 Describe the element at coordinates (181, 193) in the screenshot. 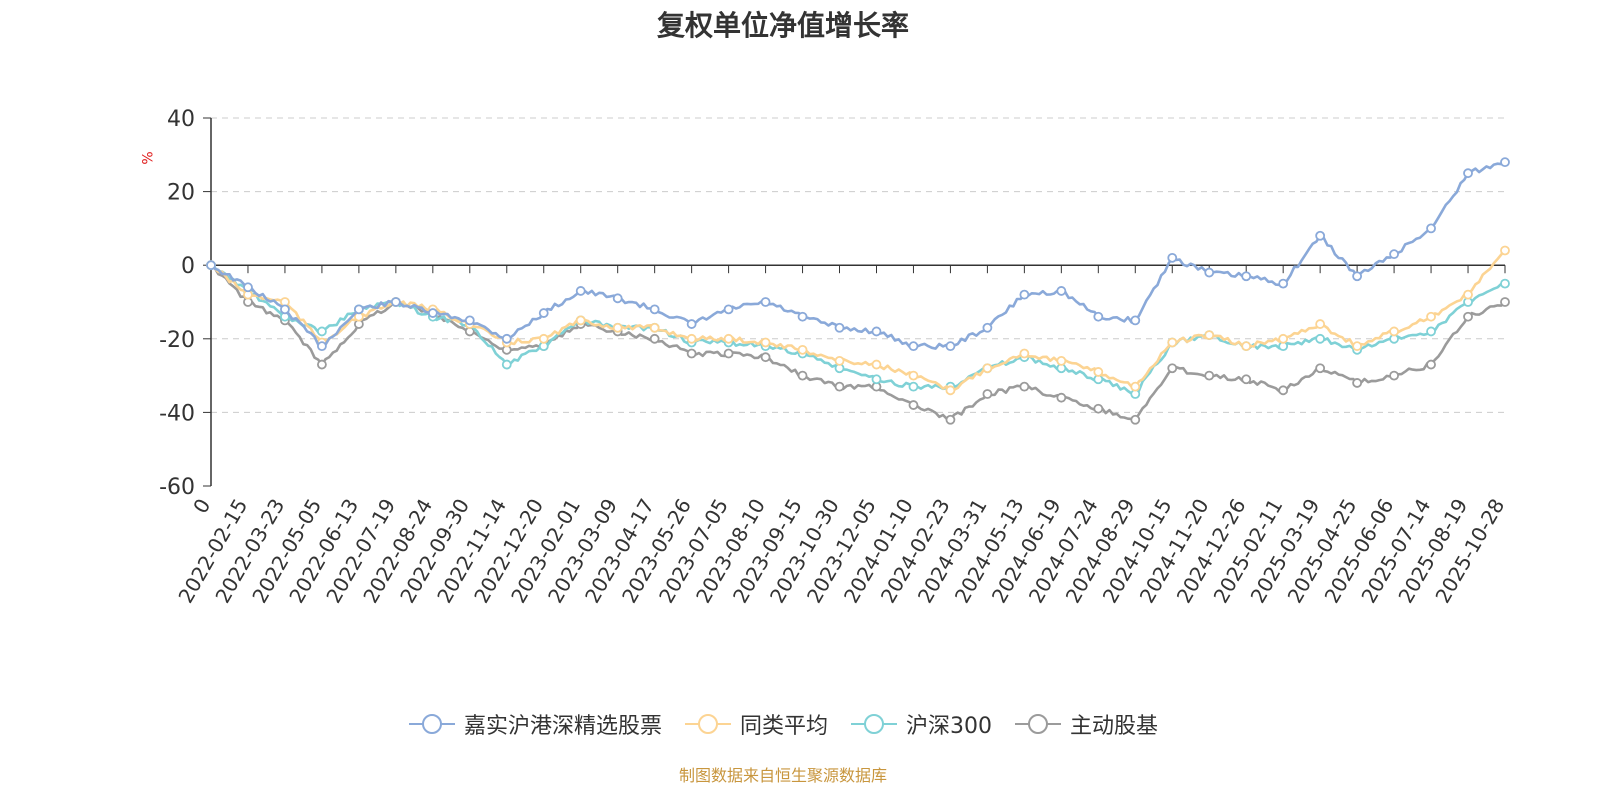

I see `y-tick-label: 20` at that location.